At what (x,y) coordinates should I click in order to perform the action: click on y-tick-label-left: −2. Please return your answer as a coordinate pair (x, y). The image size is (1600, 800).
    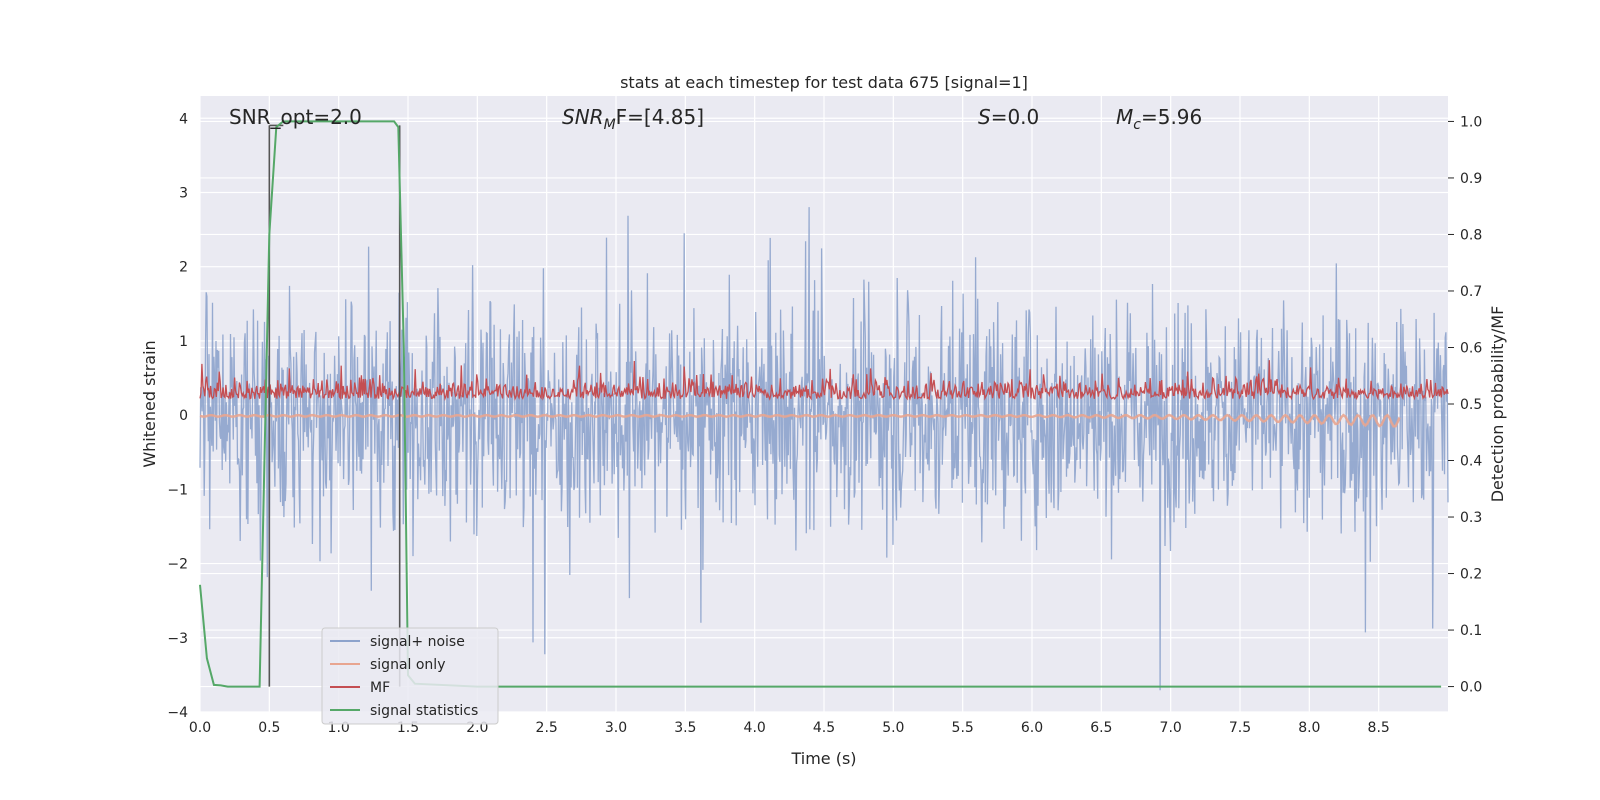
    Looking at the image, I should click on (177, 565).